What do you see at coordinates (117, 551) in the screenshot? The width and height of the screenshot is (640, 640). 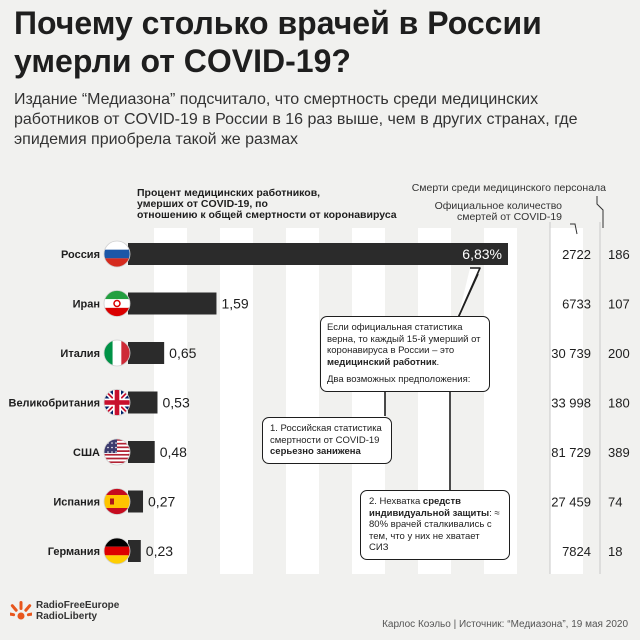 I see `germany-flag` at bounding box center [117, 551].